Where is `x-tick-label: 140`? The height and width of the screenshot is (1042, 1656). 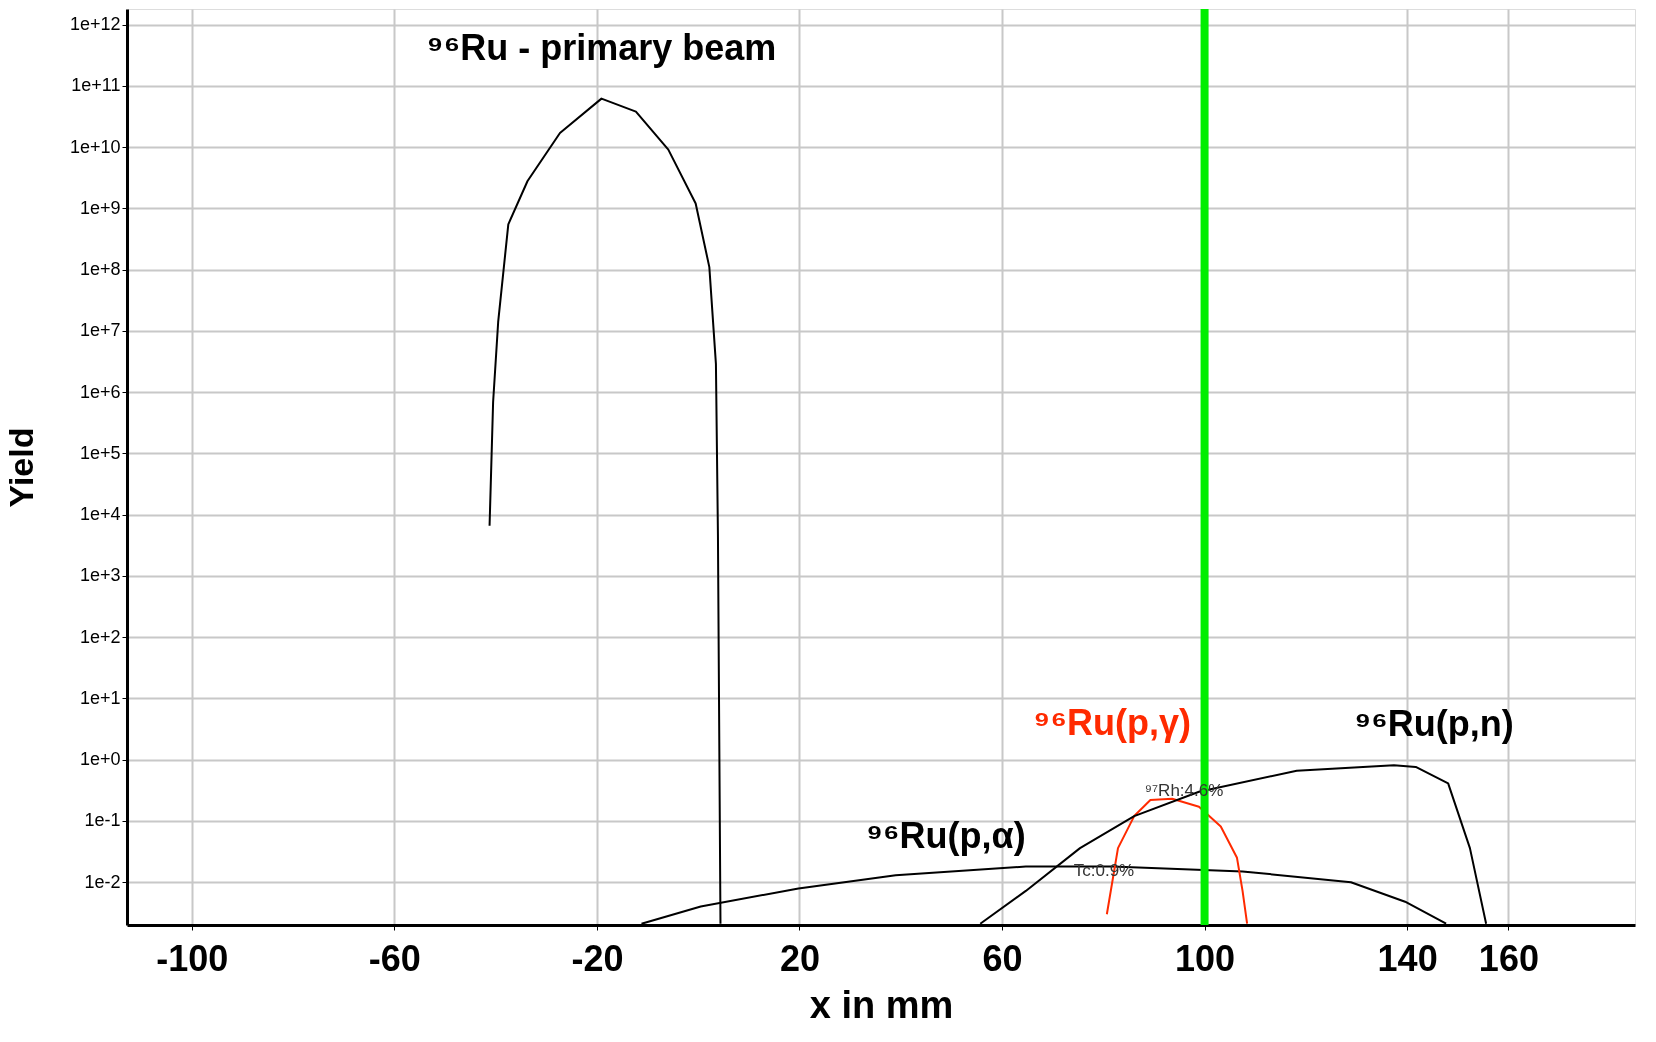 x-tick-label: 140 is located at coordinates (1407, 958).